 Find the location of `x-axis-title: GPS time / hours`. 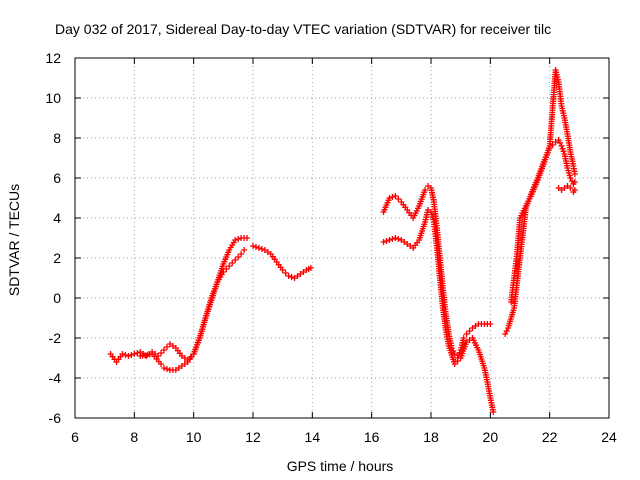

x-axis-title: GPS time / hours is located at coordinates (340, 466).